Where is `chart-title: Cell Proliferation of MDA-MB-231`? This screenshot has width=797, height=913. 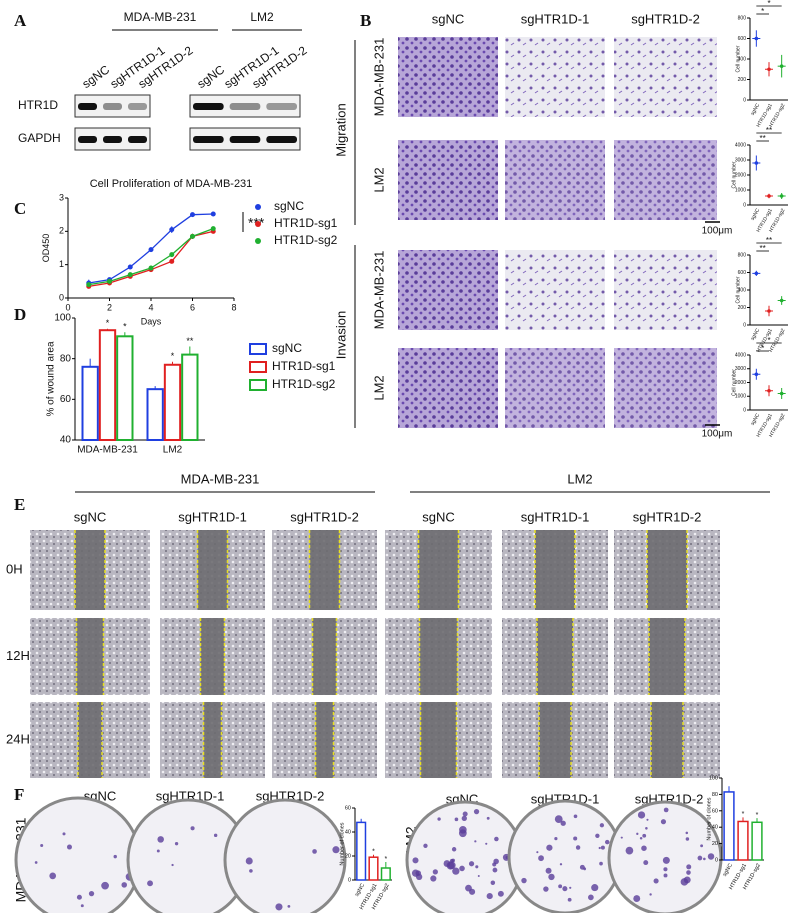
chart-title: Cell Proliferation of MDA-MB-231 is located at coordinates (171, 184).